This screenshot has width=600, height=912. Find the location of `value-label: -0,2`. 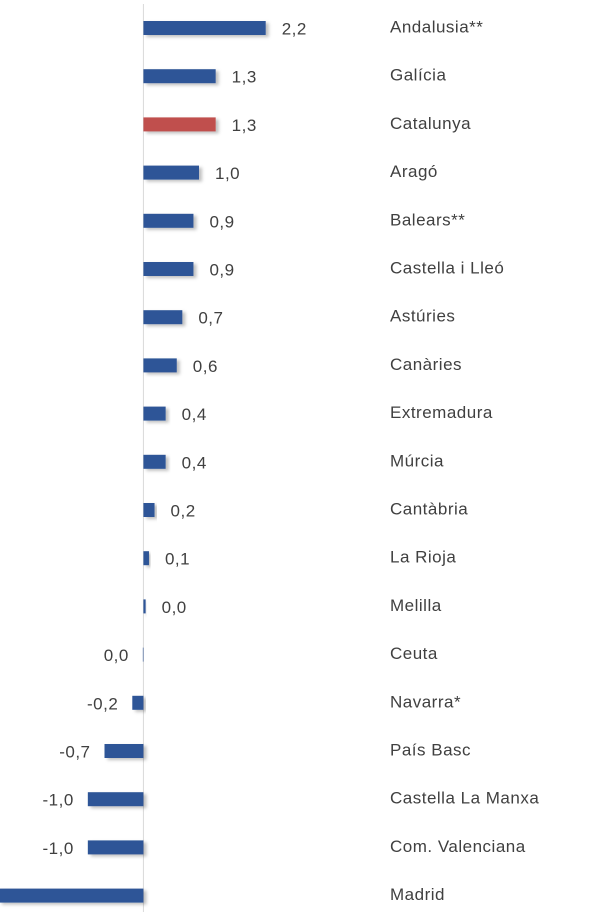

value-label: -0,2 is located at coordinates (102, 703).